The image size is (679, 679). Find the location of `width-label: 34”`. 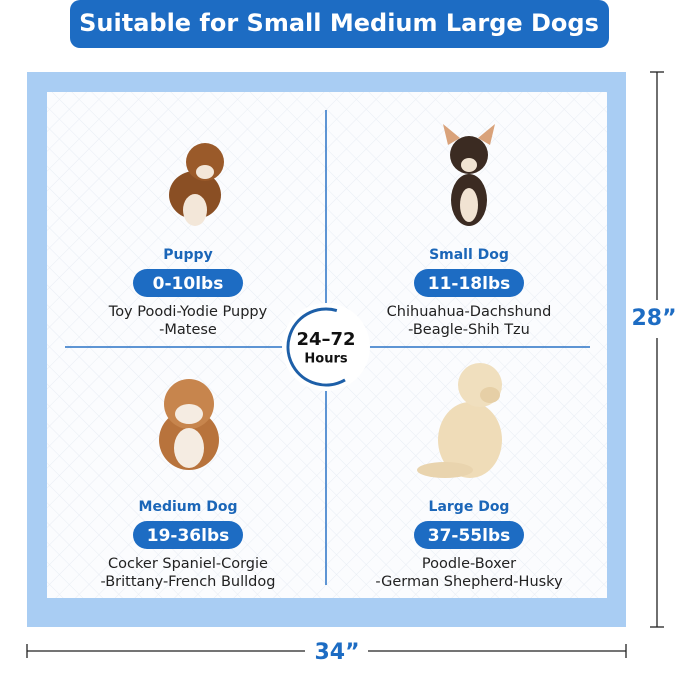

width-label: 34” is located at coordinates (336, 652).